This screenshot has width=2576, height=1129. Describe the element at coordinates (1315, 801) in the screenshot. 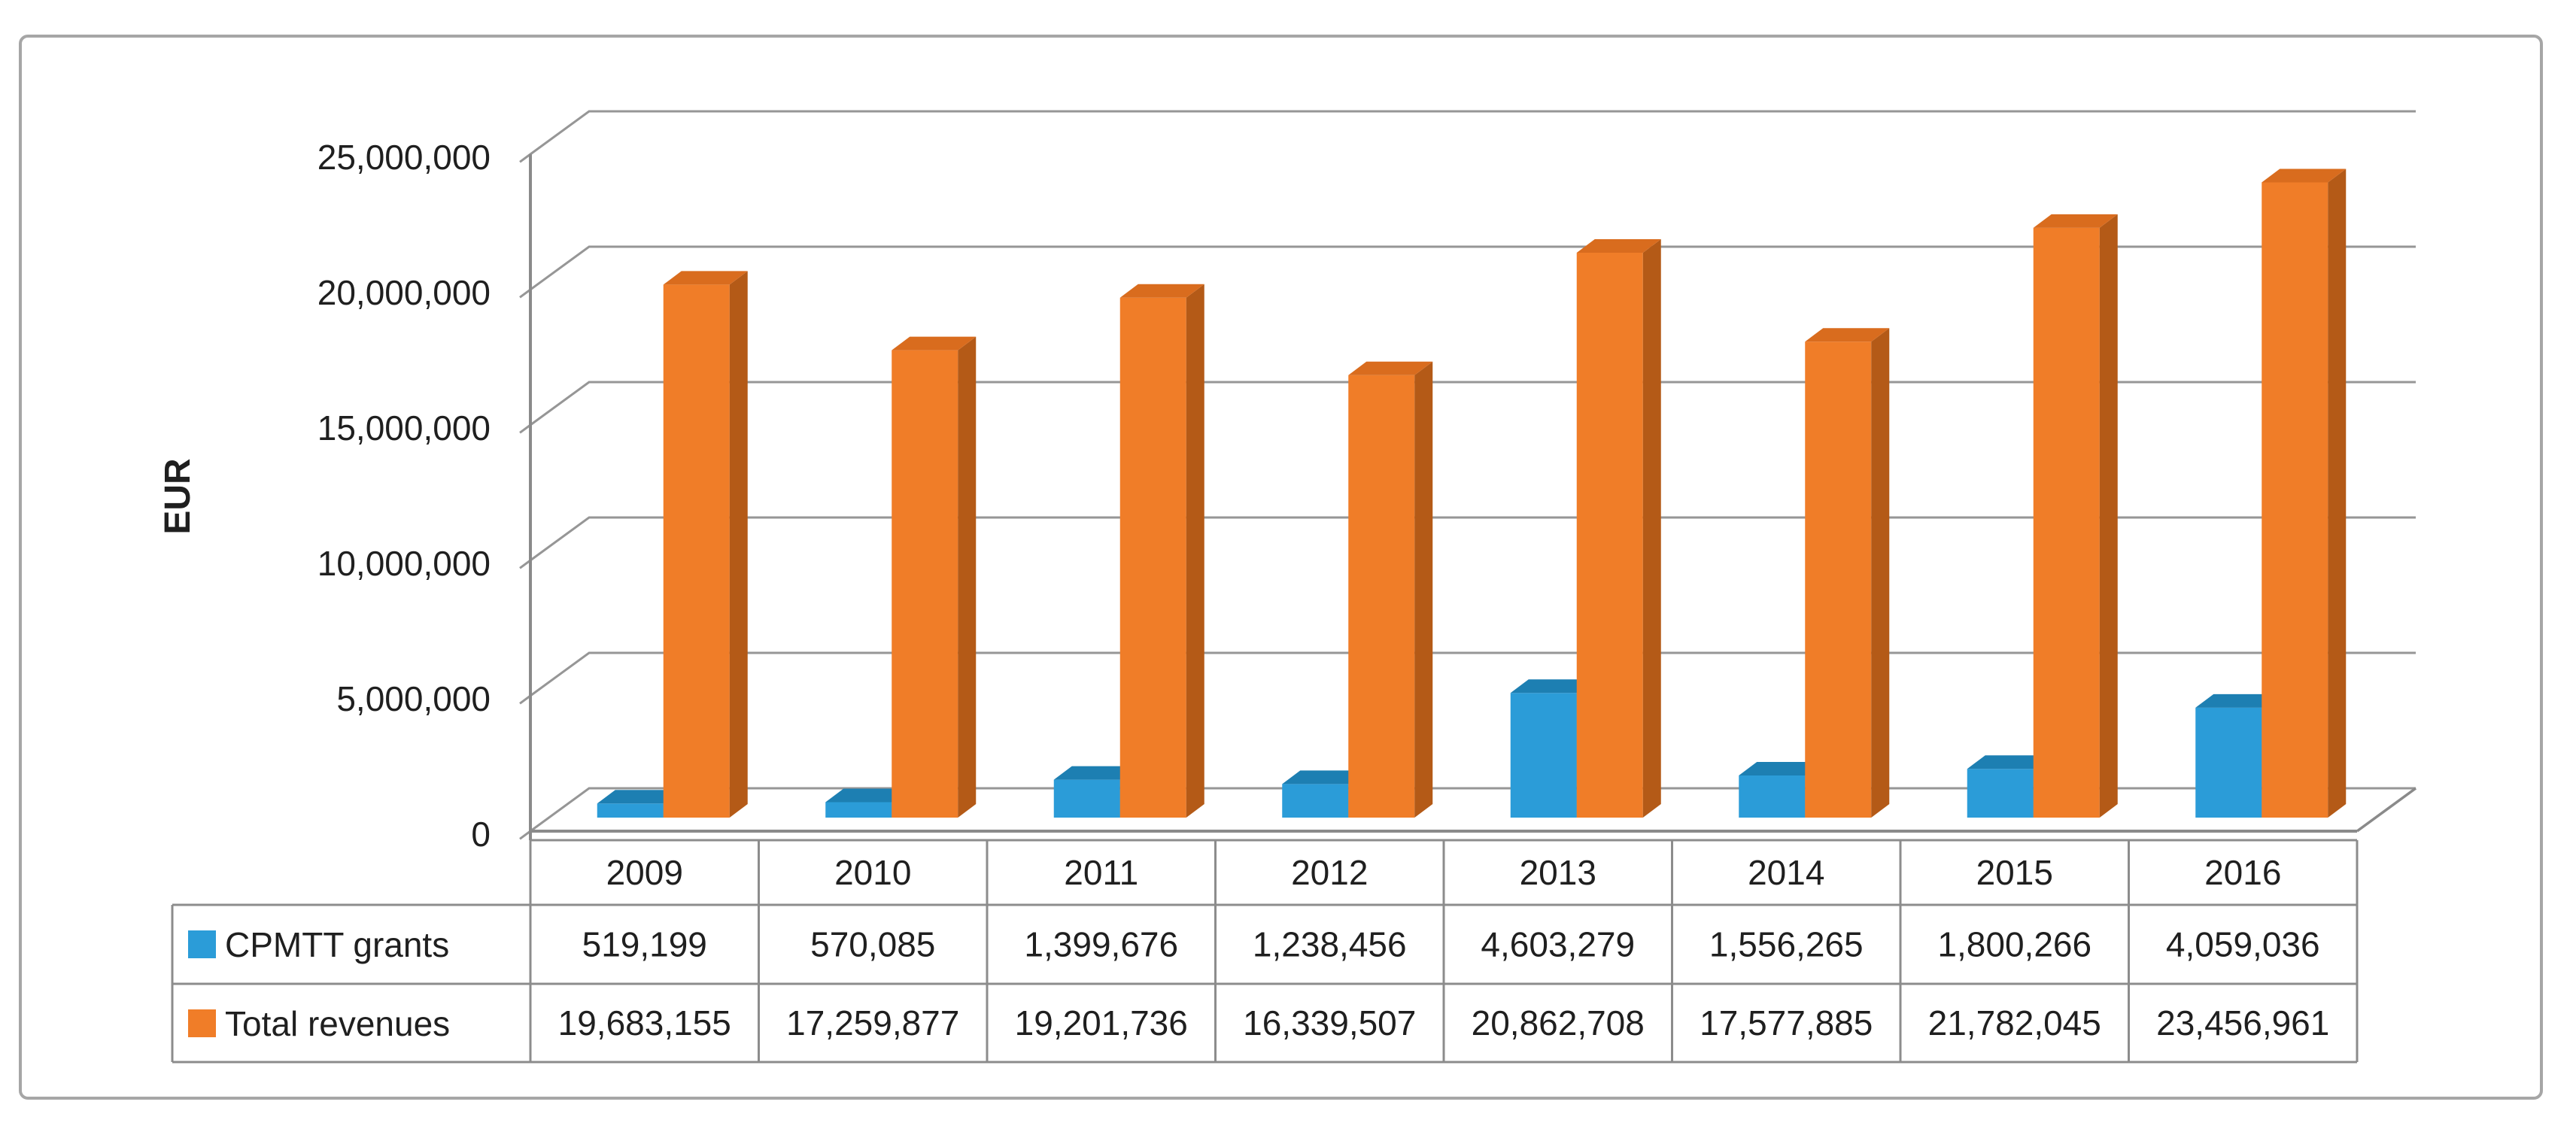

I see `bar-cpmtt-grants-2012-front` at that location.